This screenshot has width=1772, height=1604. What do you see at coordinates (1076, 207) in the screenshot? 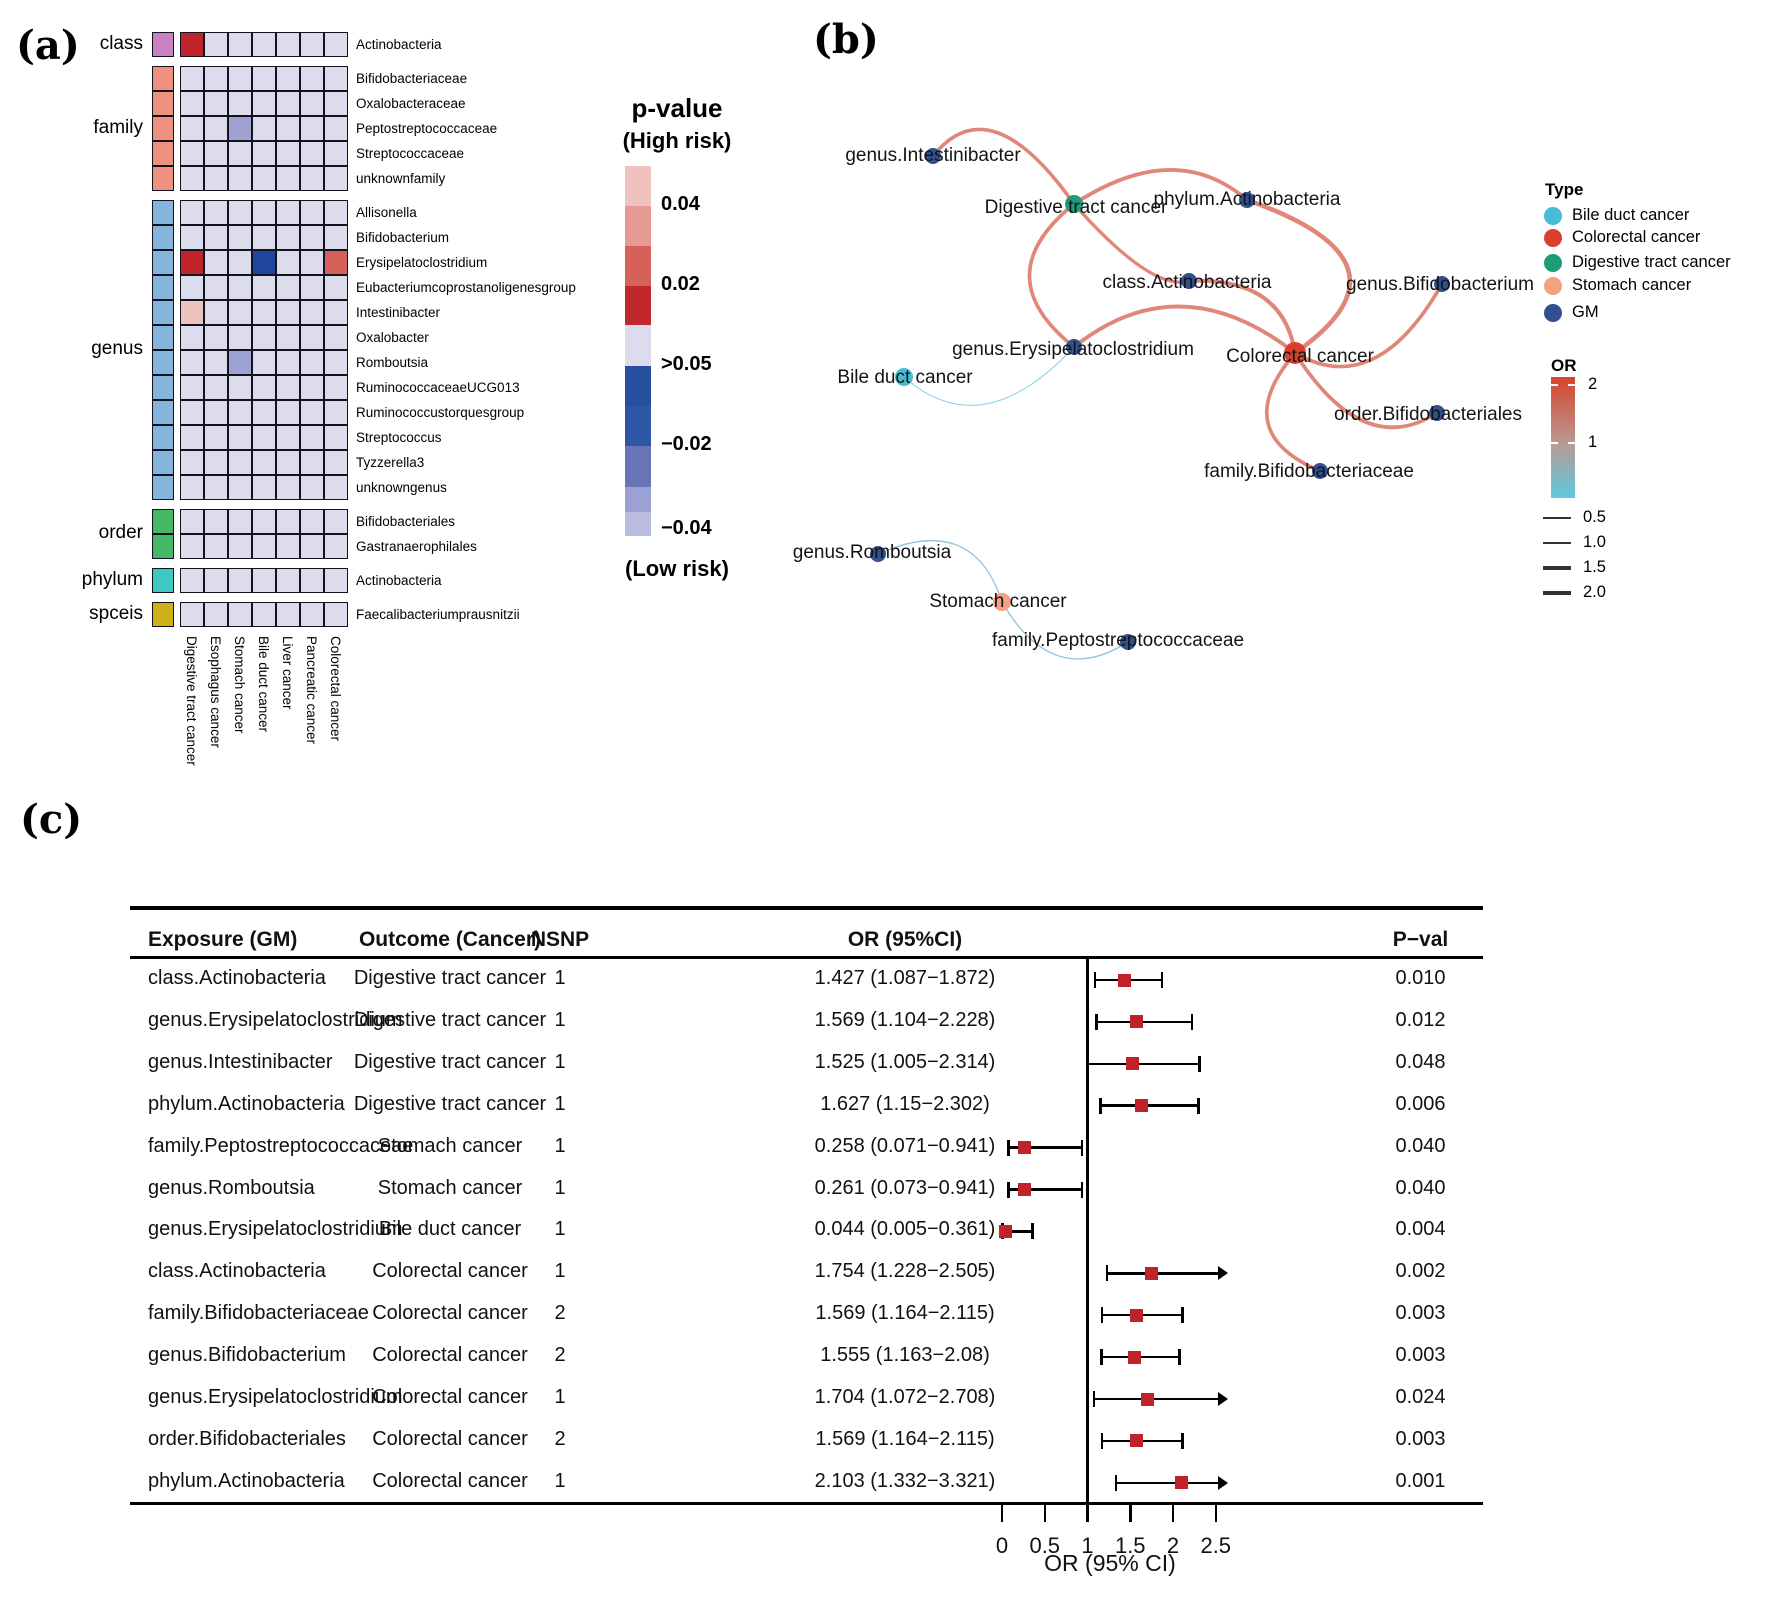
I see `network-node-label-dig: Digestive tract cancer` at bounding box center [1076, 207].